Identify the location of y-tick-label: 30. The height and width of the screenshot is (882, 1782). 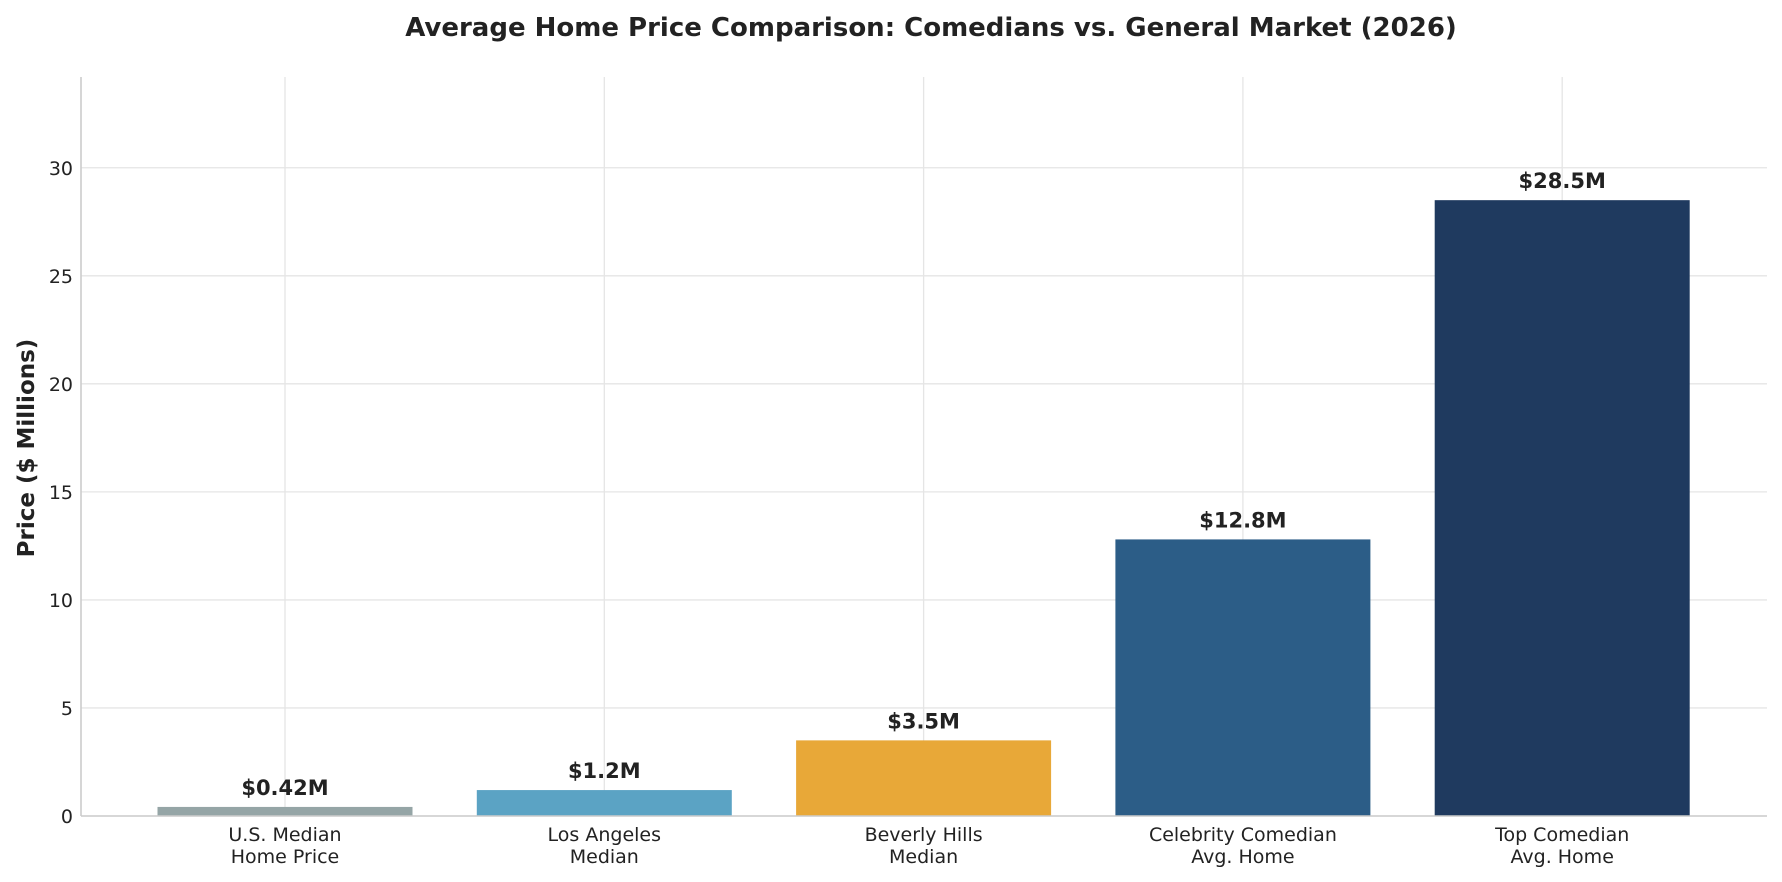
(61, 169).